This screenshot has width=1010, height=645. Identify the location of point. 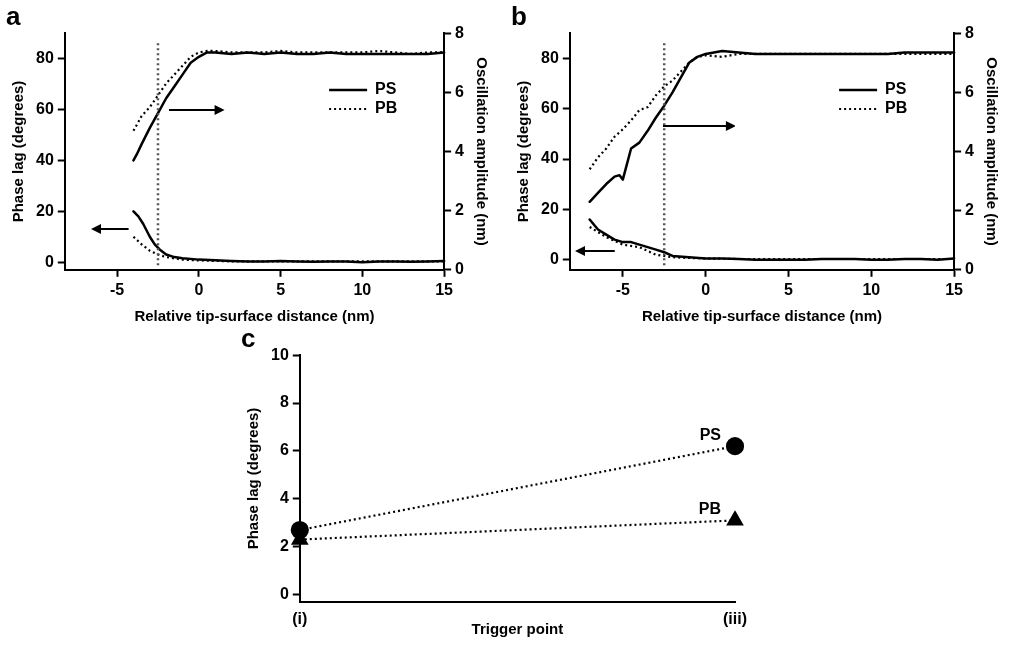
(735, 446).